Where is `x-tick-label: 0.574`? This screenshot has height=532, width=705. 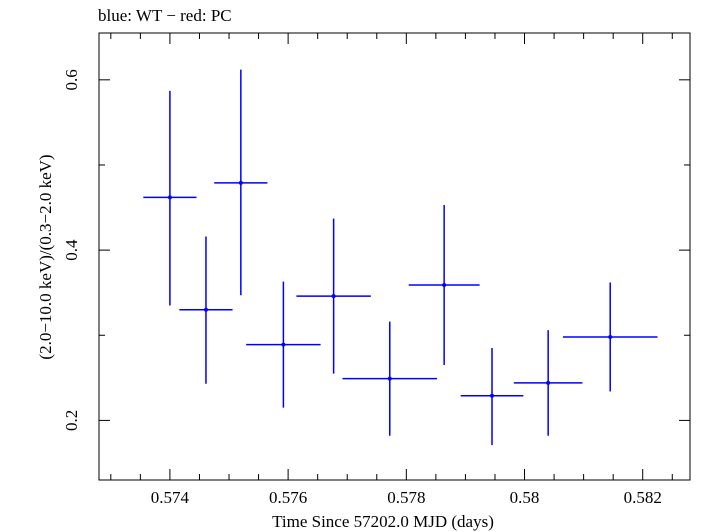 x-tick-label: 0.574 is located at coordinates (170, 497).